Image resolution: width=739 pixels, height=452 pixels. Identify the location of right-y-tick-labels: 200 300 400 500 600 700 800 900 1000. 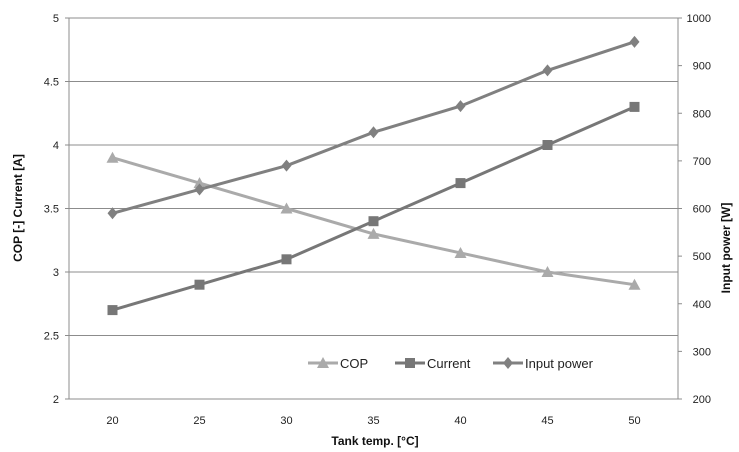
(694, 209).